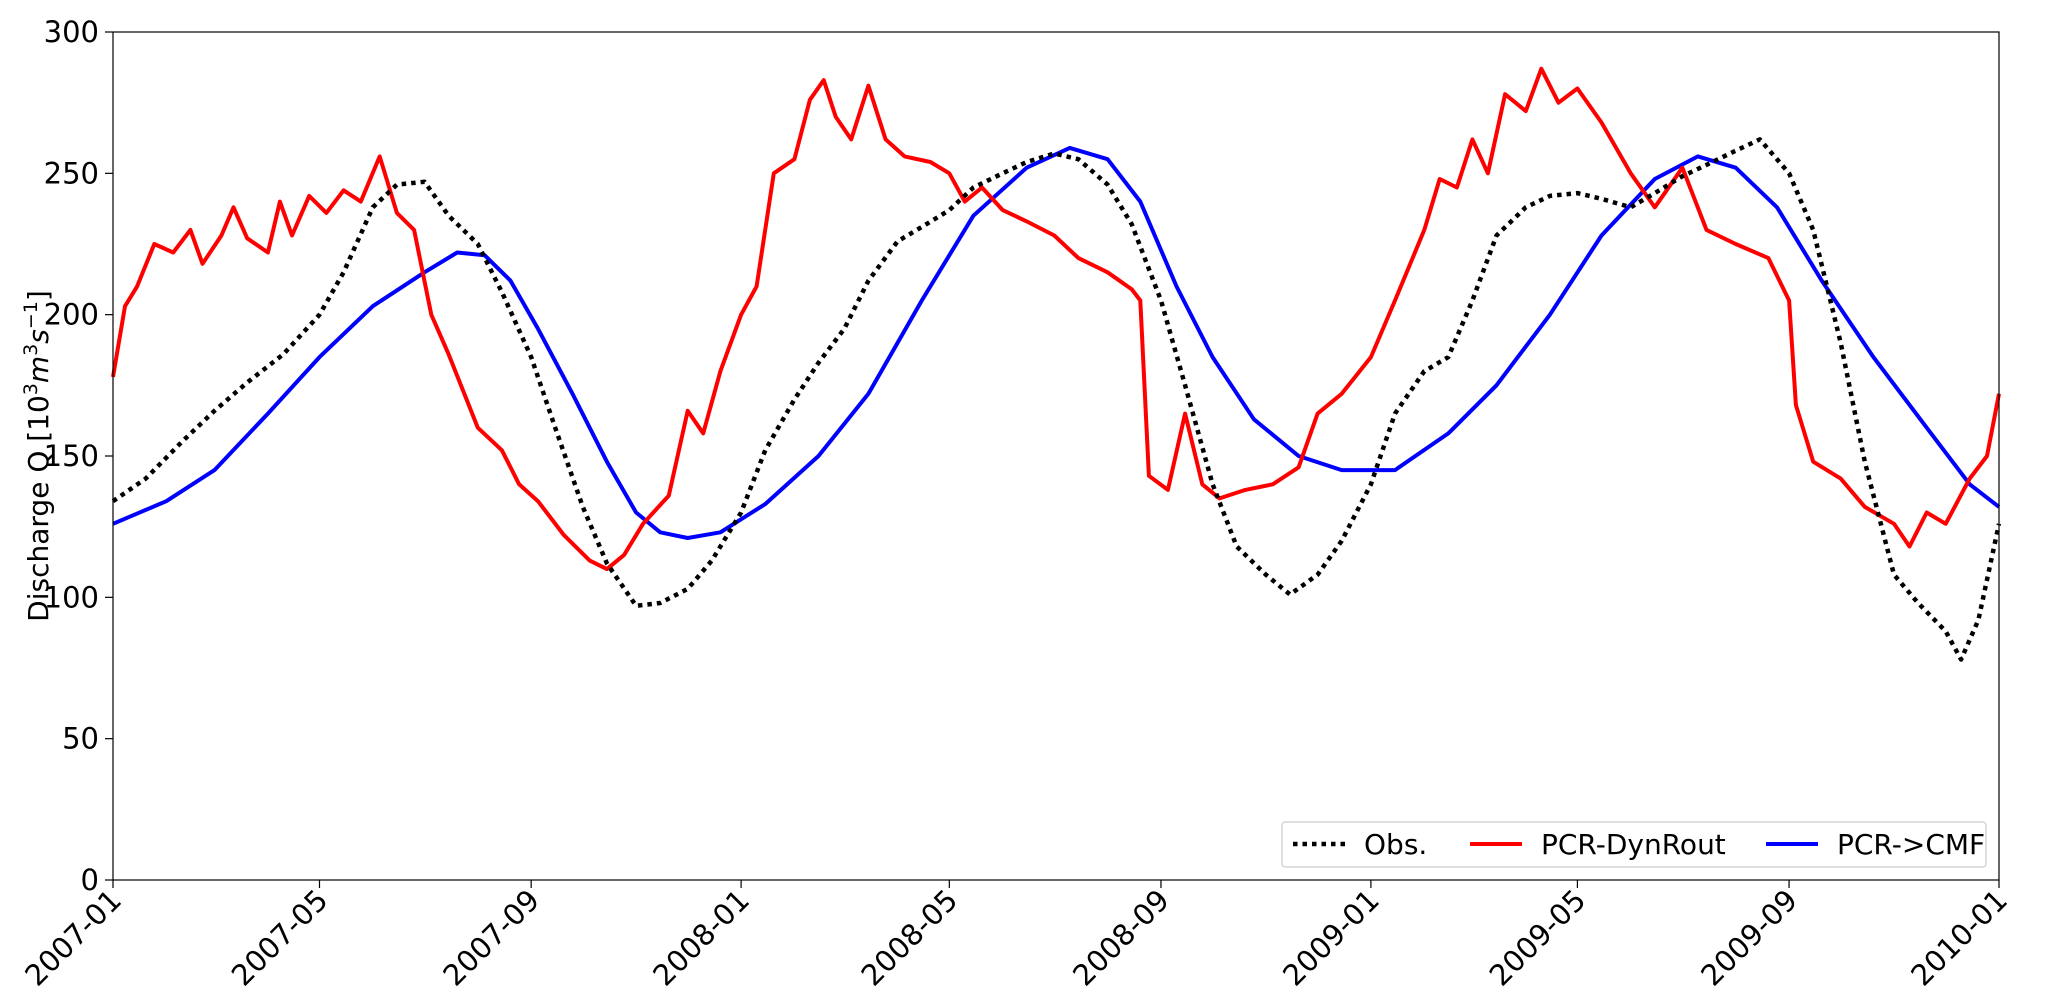  What do you see at coordinates (1911, 844) in the screenshot?
I see `legend-label-pcr-cmf: PCR->CMF` at bounding box center [1911, 844].